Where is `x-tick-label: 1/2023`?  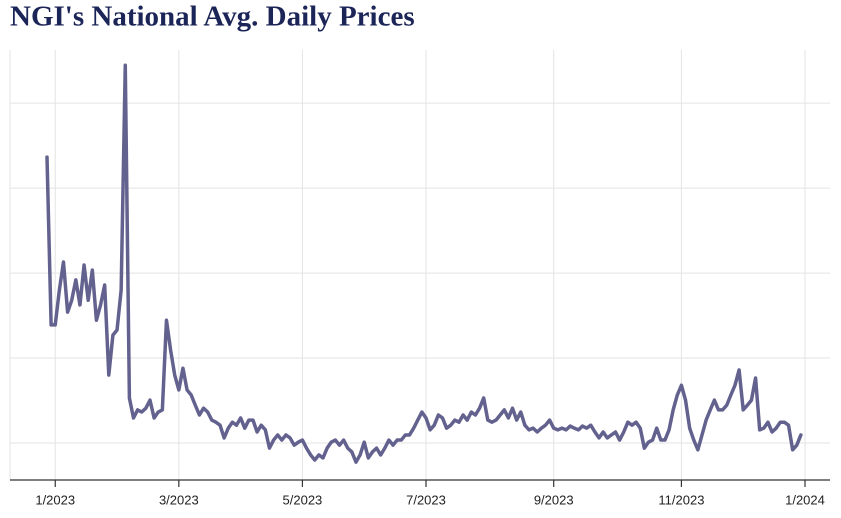
x-tick-label: 1/2023 is located at coordinates (55, 499).